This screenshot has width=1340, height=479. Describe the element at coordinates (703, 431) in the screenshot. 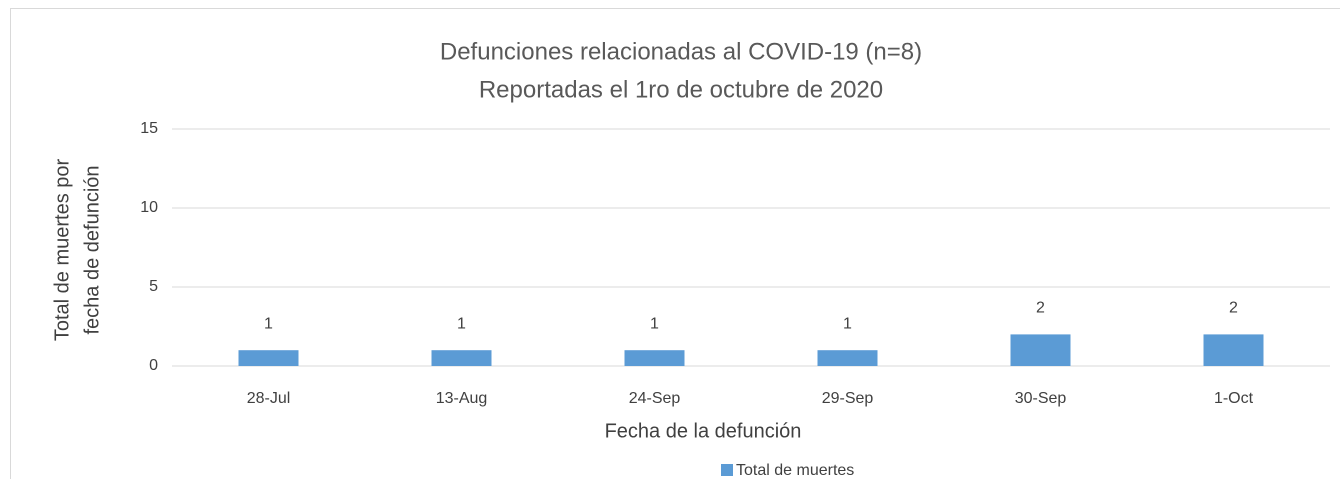

I see `x-axis-title: Fecha de la defunción` at that location.